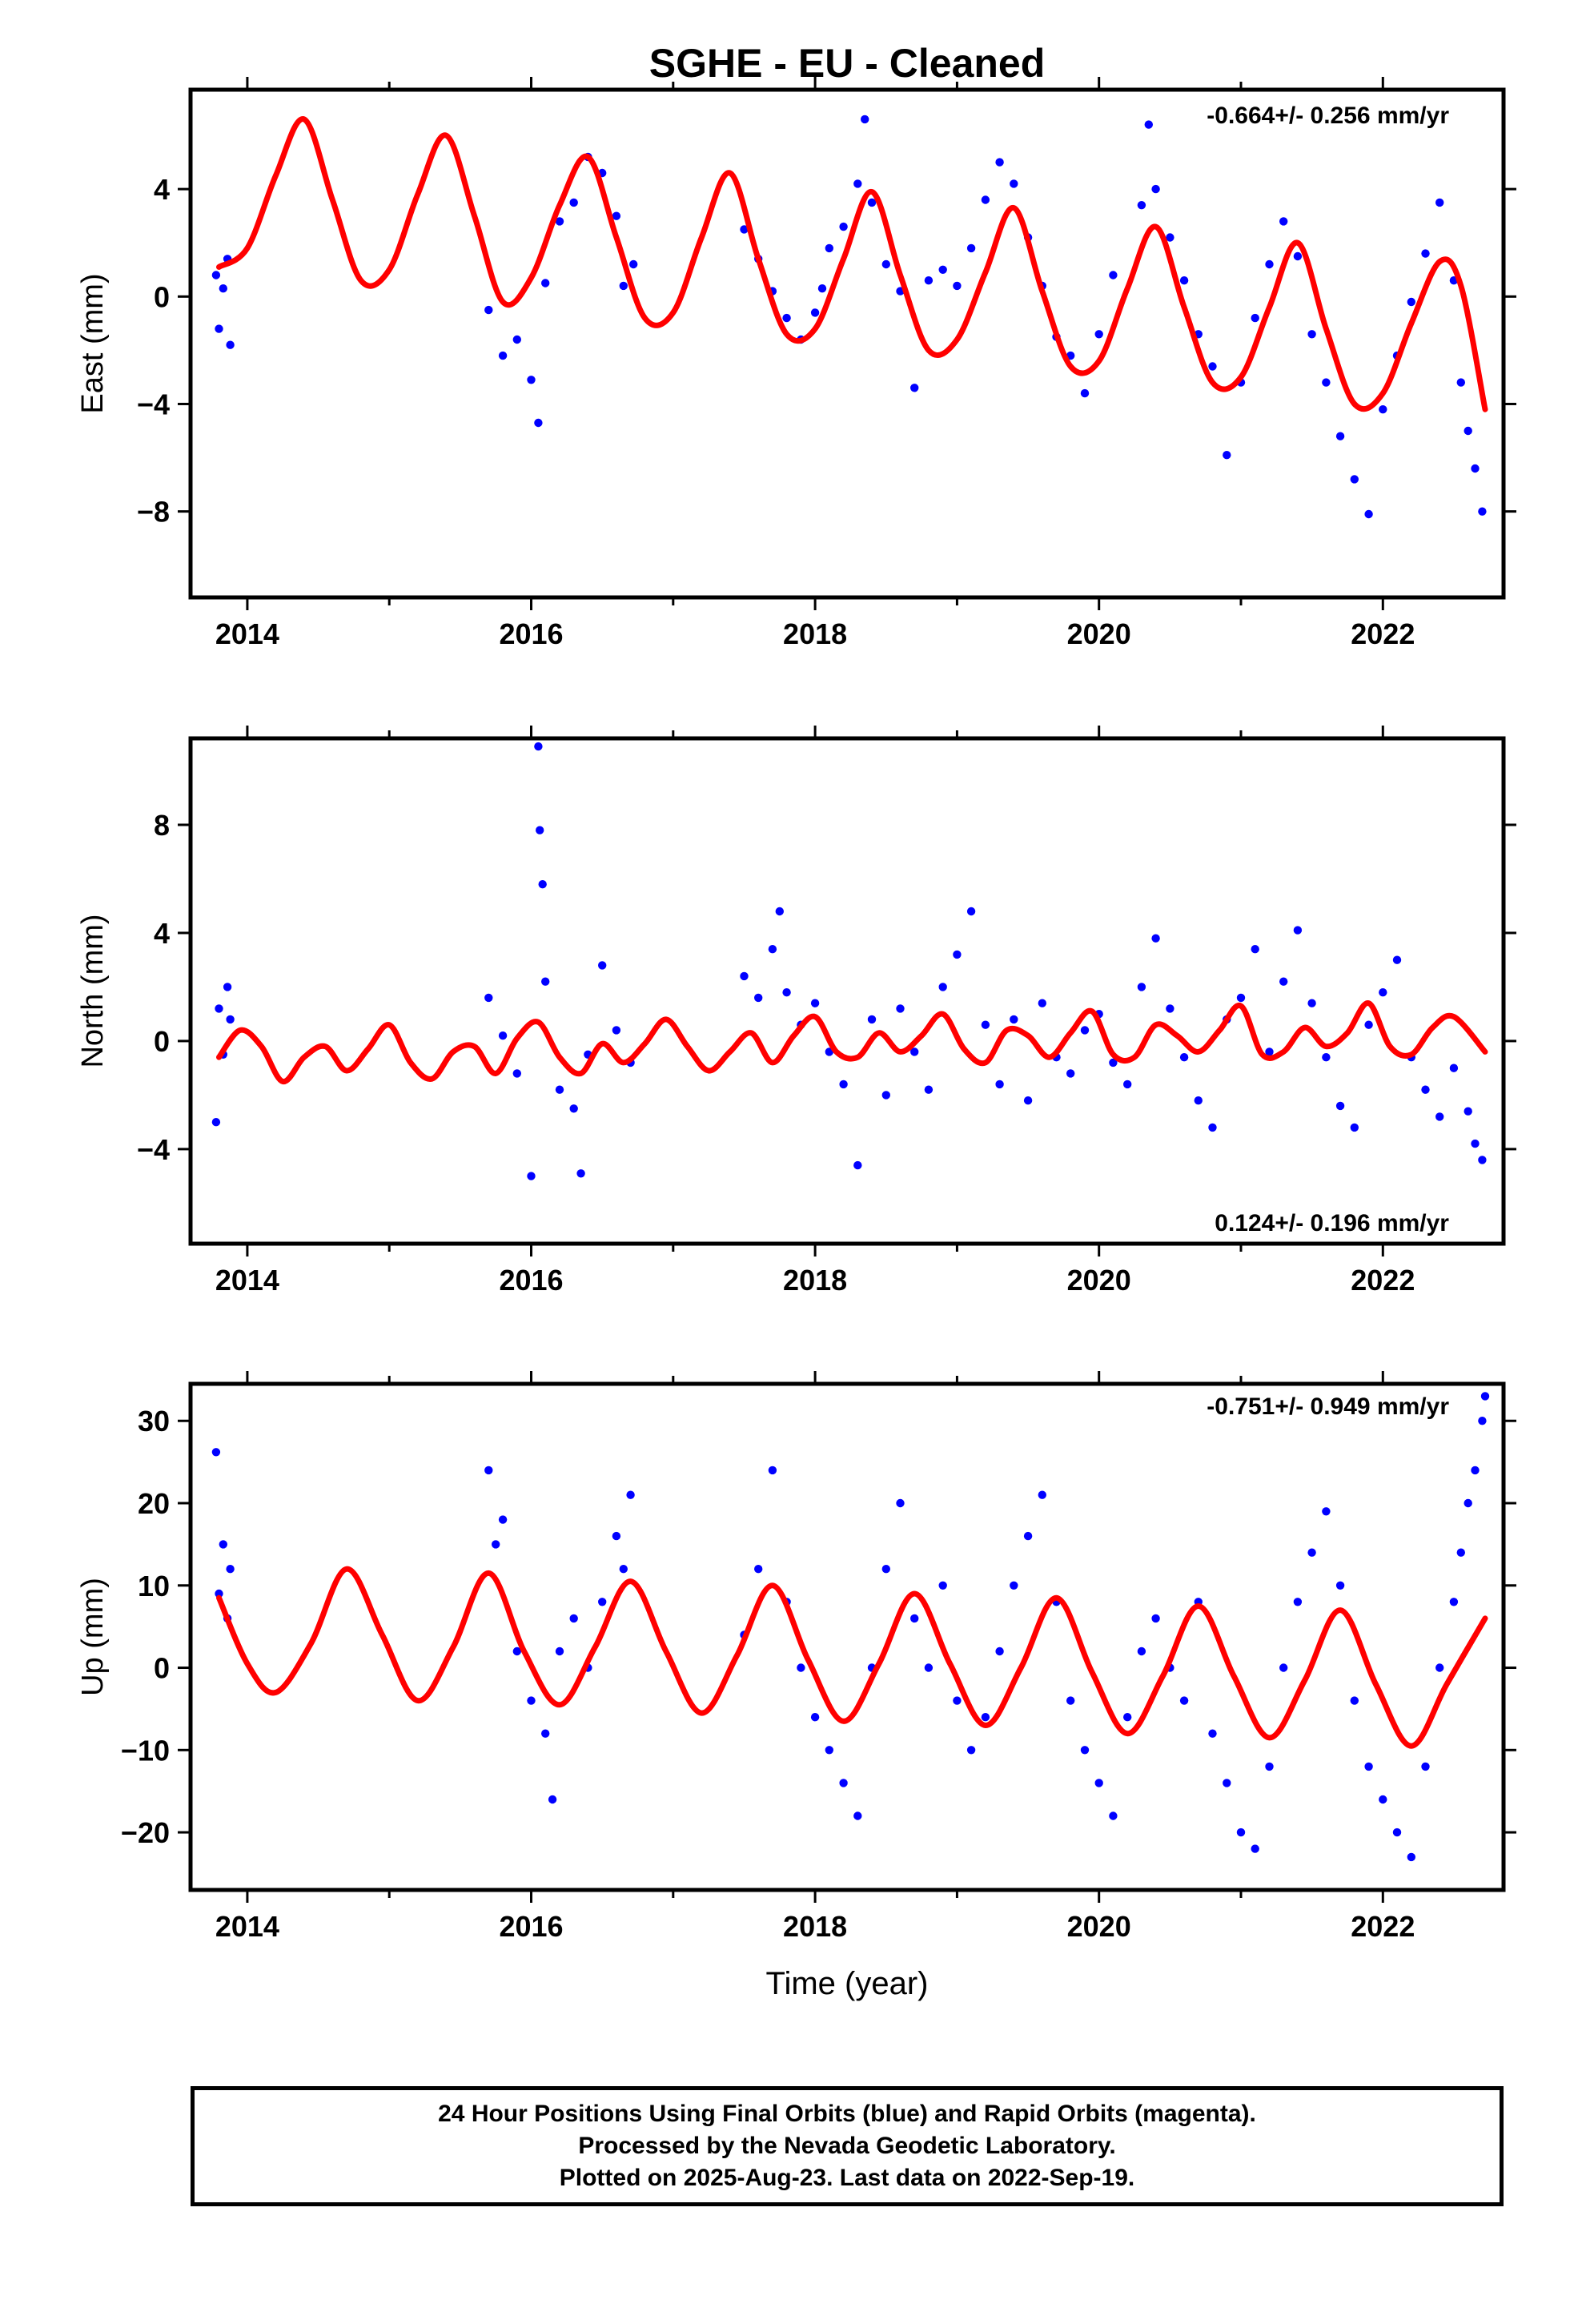 This screenshot has height=2324, width=1582. What do you see at coordinates (849, 317) in the screenshot?
I see `east-plot-area` at bounding box center [849, 317].